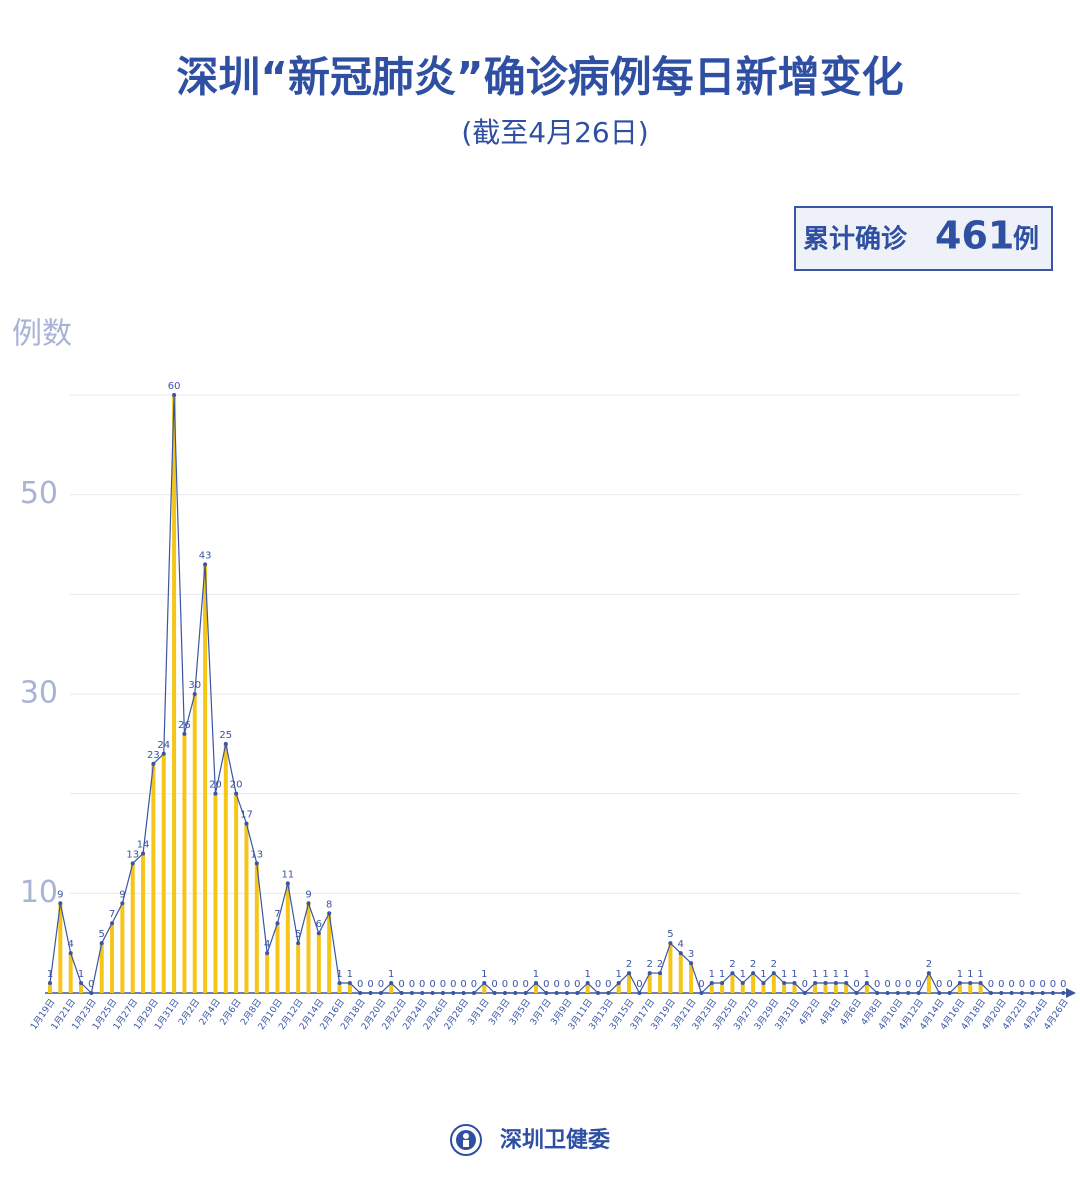  What do you see at coordinates (691, 954) in the screenshot?
I see `data-label: 3` at bounding box center [691, 954].